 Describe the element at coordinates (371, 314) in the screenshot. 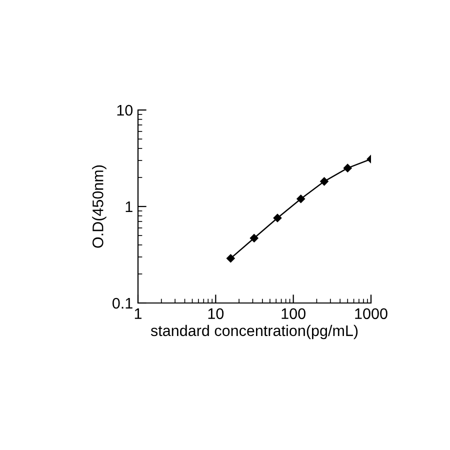

I see `x-tick-label: 1000` at that location.